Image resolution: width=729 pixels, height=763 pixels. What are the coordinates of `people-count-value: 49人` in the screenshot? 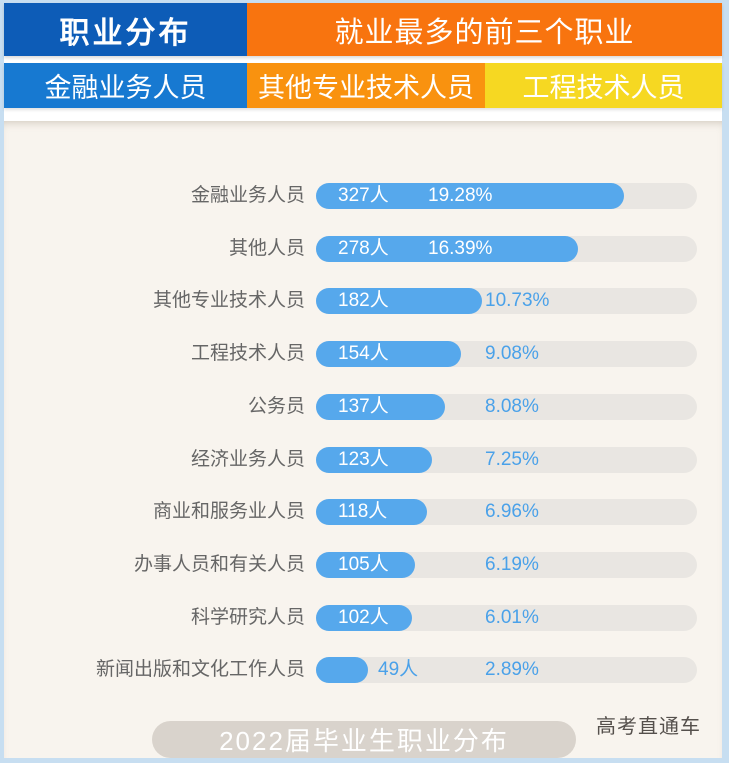 It's located at (398, 670).